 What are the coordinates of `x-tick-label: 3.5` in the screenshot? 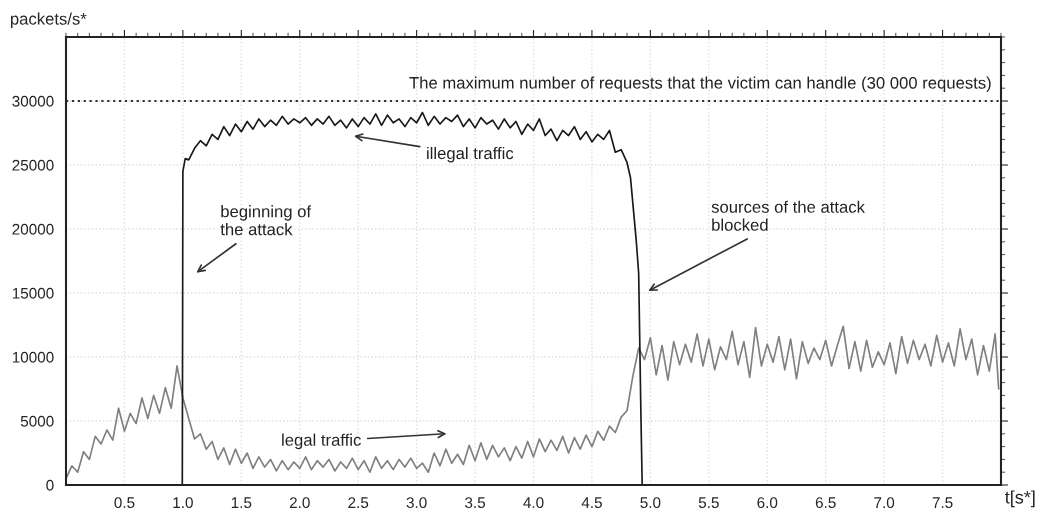 It's located at (475, 503).